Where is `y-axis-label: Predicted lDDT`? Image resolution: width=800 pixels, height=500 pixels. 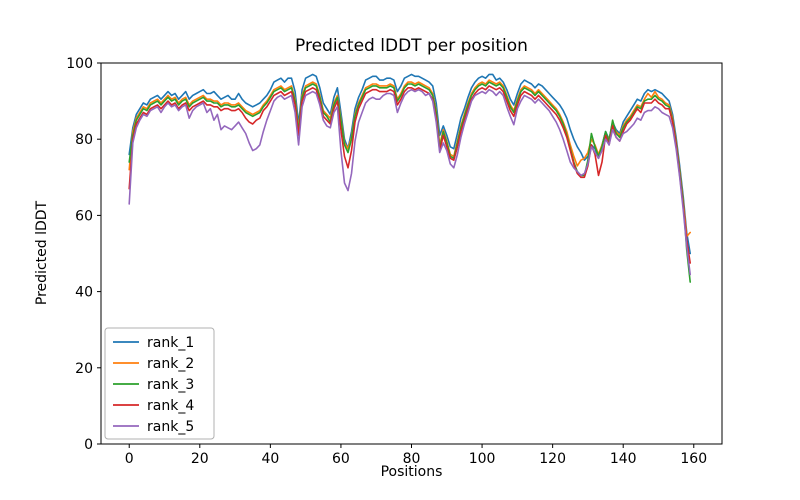 y-axis-label: Predicted lDDT is located at coordinates (42, 253).